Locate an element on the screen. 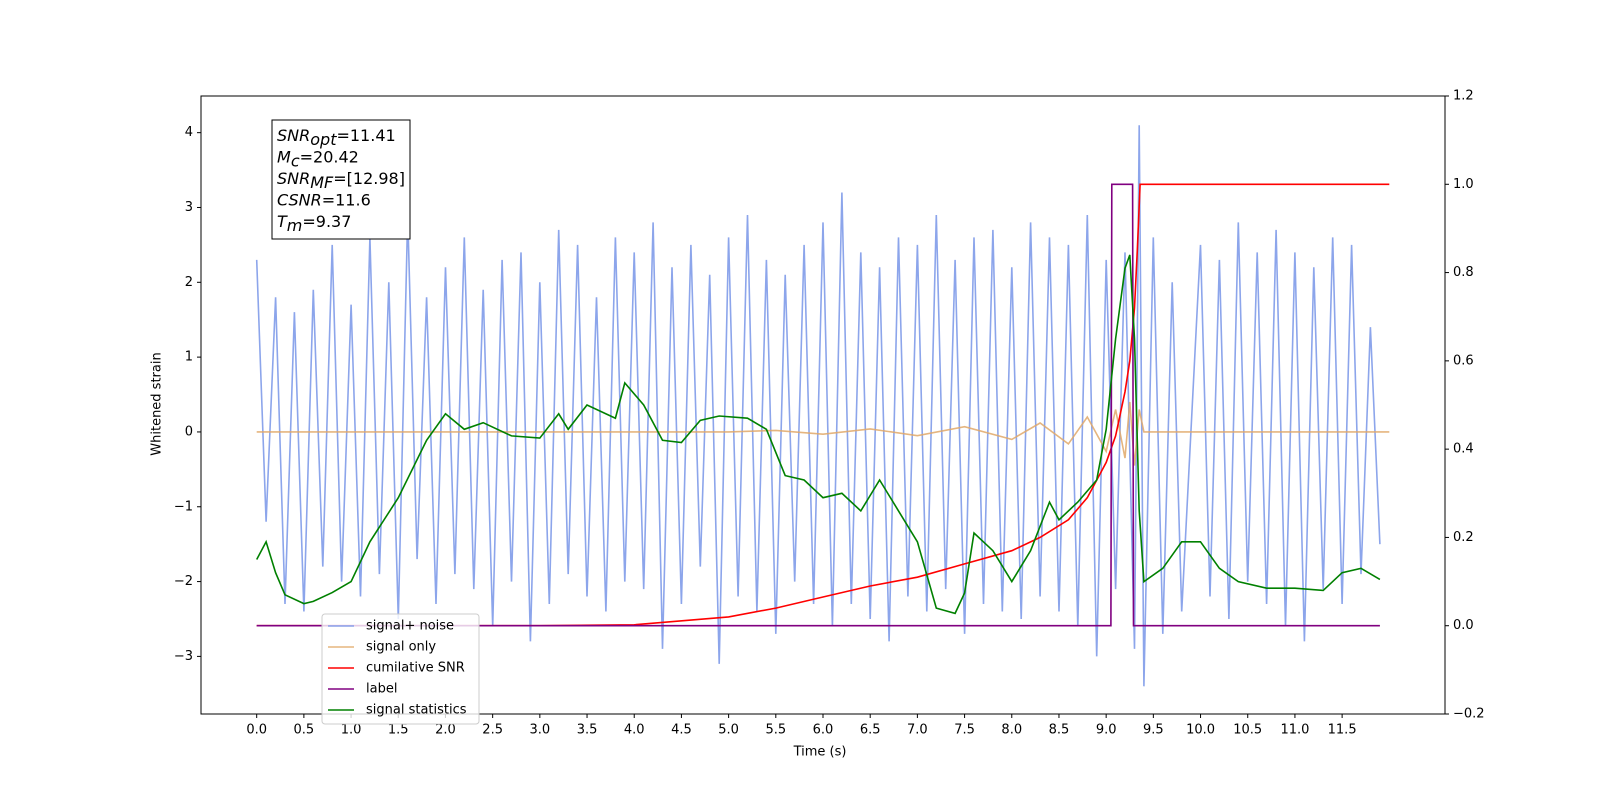 This screenshot has height=800, width=1600. annotation-line: Tm=9.37 is located at coordinates (314, 223).